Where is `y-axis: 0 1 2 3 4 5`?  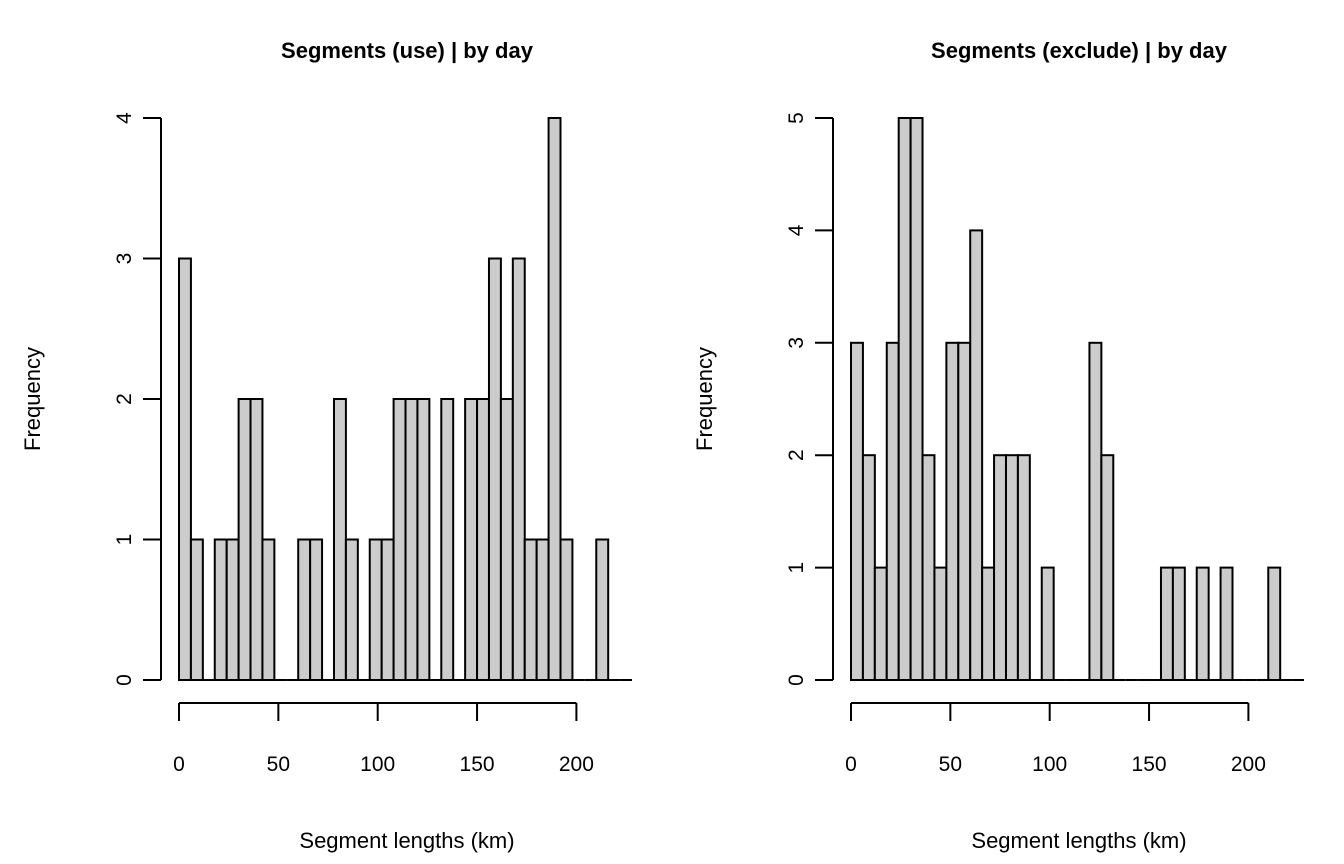
y-axis: 0 1 2 3 4 5 is located at coordinates (809, 399).